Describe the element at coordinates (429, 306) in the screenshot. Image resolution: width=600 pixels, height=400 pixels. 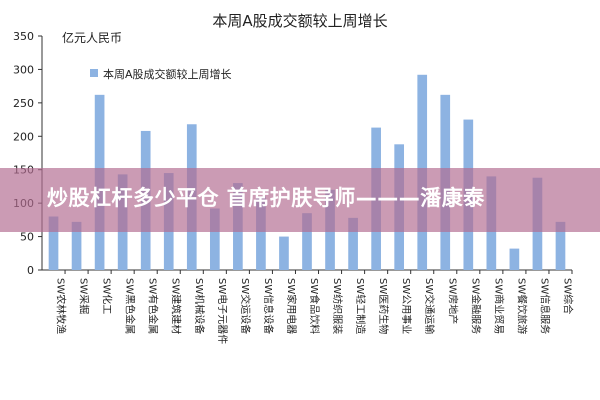
I see `x-tick-label: SW交通运输` at that location.